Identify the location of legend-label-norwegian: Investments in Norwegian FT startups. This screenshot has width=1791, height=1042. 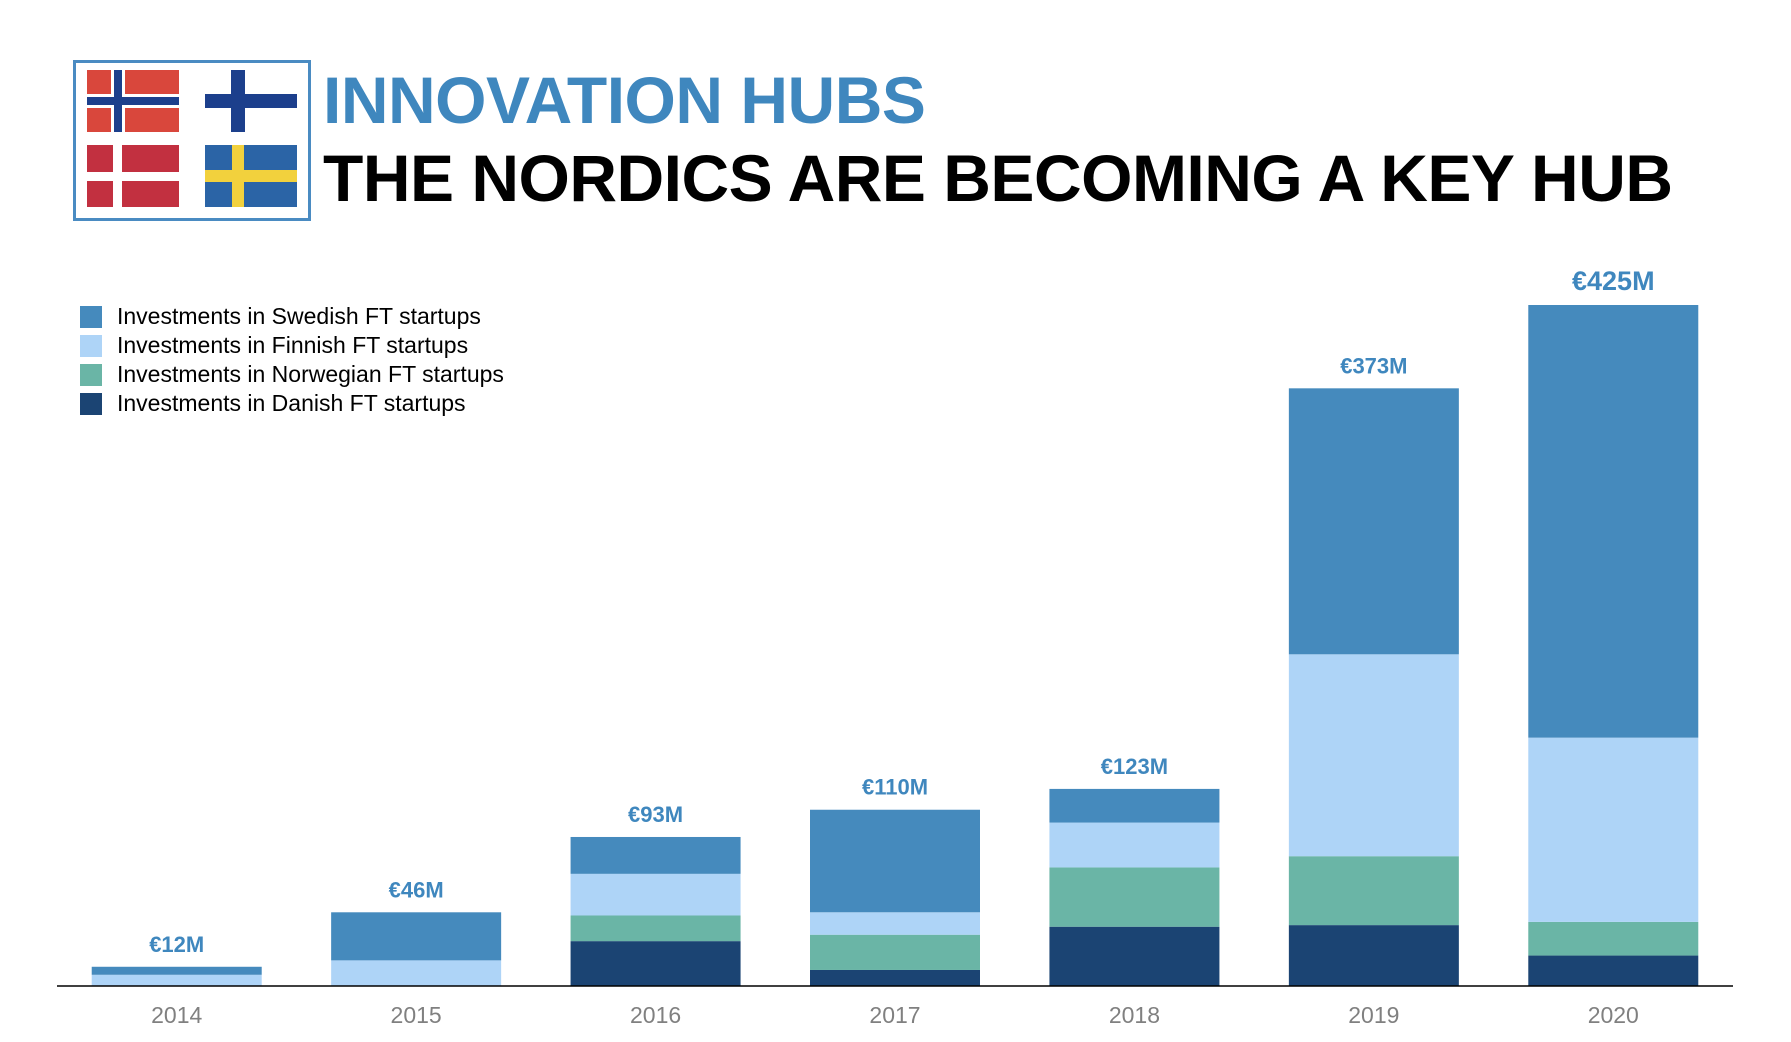
(310, 374).